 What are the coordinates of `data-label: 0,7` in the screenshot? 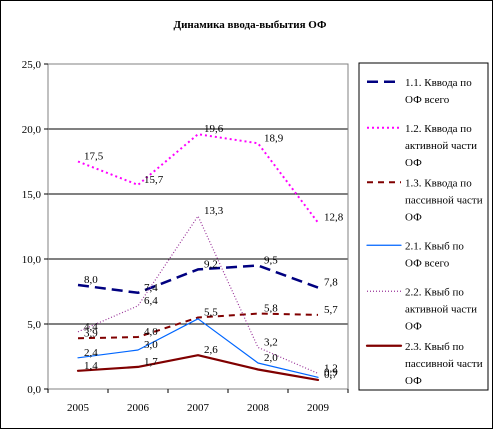 It's located at (331, 375).